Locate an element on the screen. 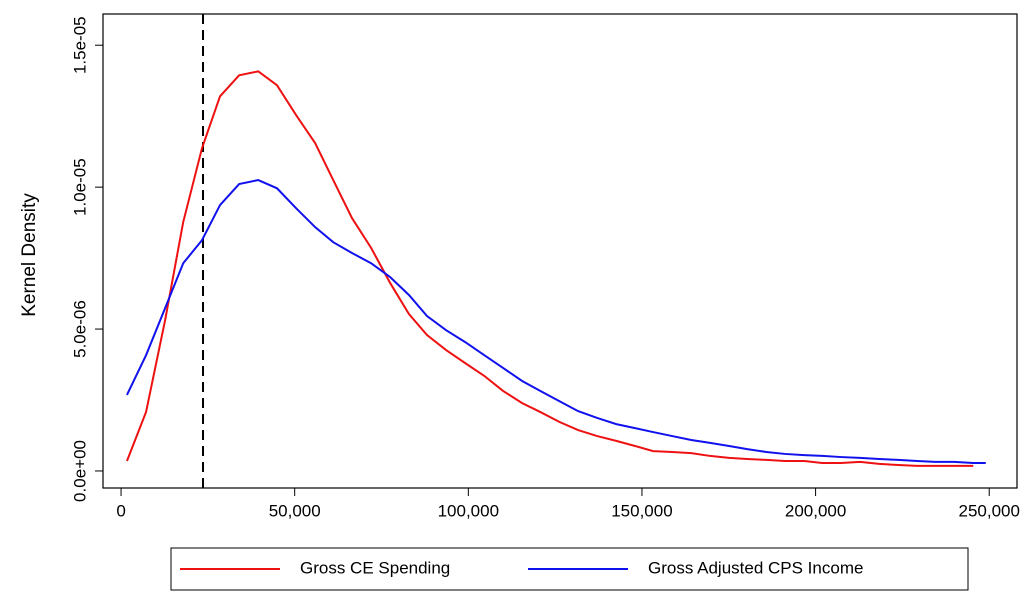 This screenshot has width=1032, height=596. x-tick-label: 50,000 is located at coordinates (295, 510).